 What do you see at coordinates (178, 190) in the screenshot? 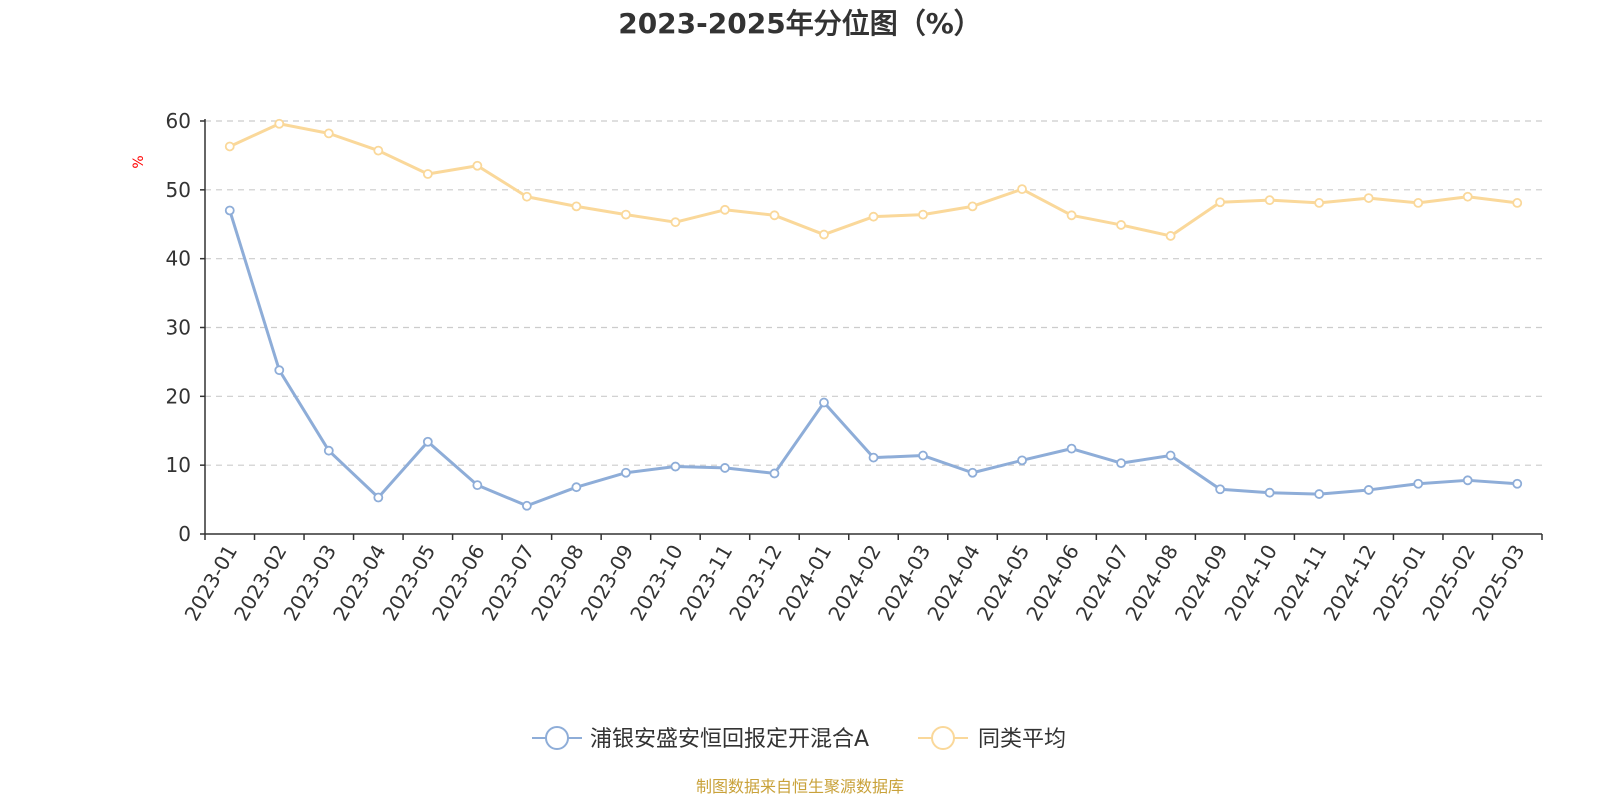
I see `y-tick-label: 50` at bounding box center [178, 190].